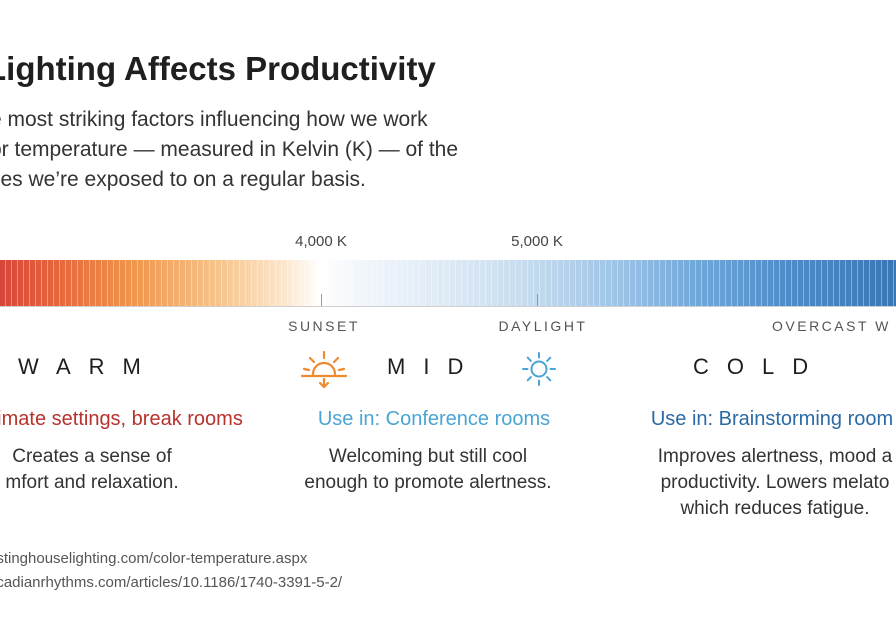  I want to click on color-temperature-spectrum, so click(448, 283).